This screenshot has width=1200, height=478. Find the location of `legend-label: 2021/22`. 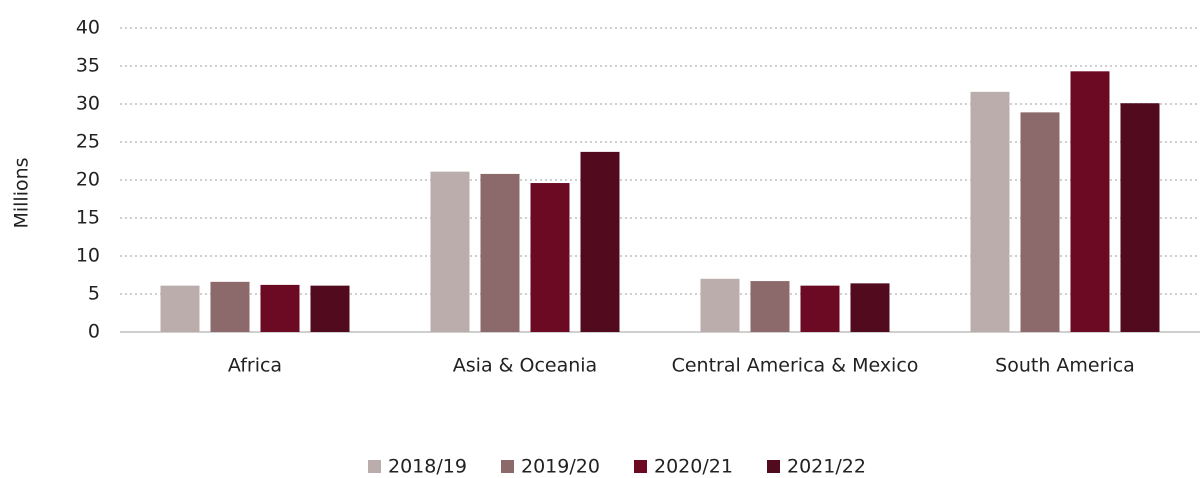

legend-label: 2021/22 is located at coordinates (826, 467).